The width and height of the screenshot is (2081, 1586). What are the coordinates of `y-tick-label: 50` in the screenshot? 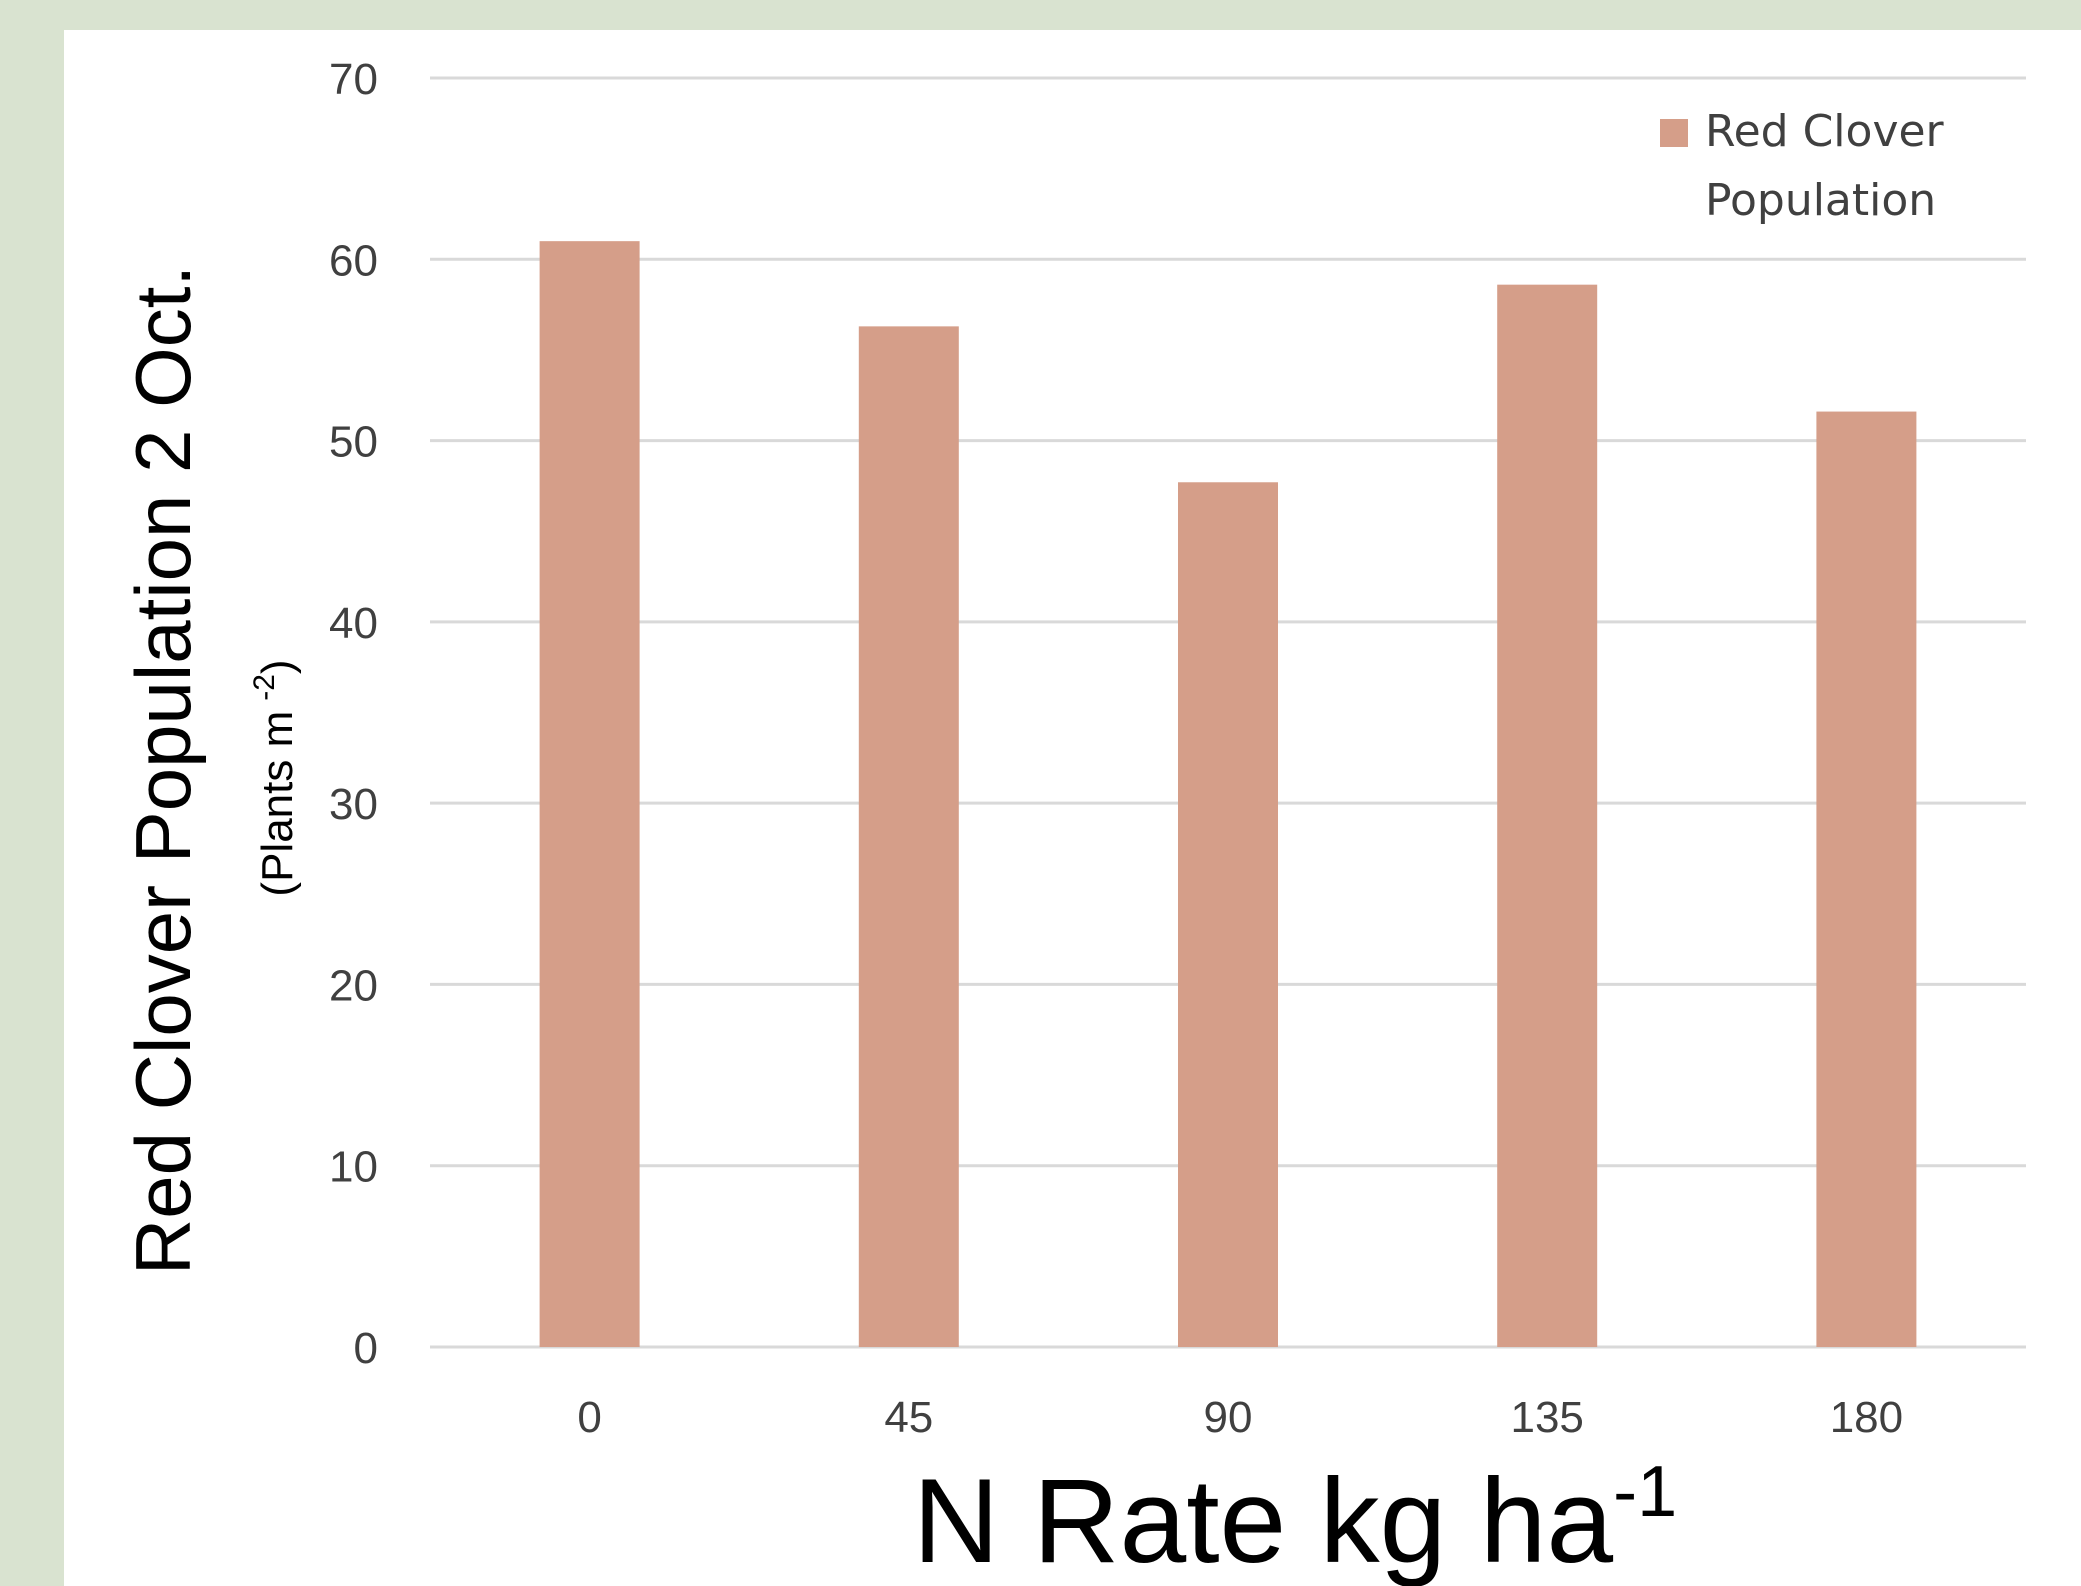 It's located at (353, 442).